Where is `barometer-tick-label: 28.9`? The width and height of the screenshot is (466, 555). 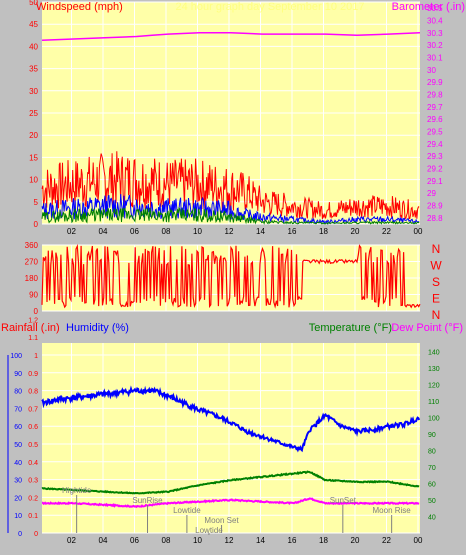 barometer-tick-label: 28.9 is located at coordinates (435, 206).